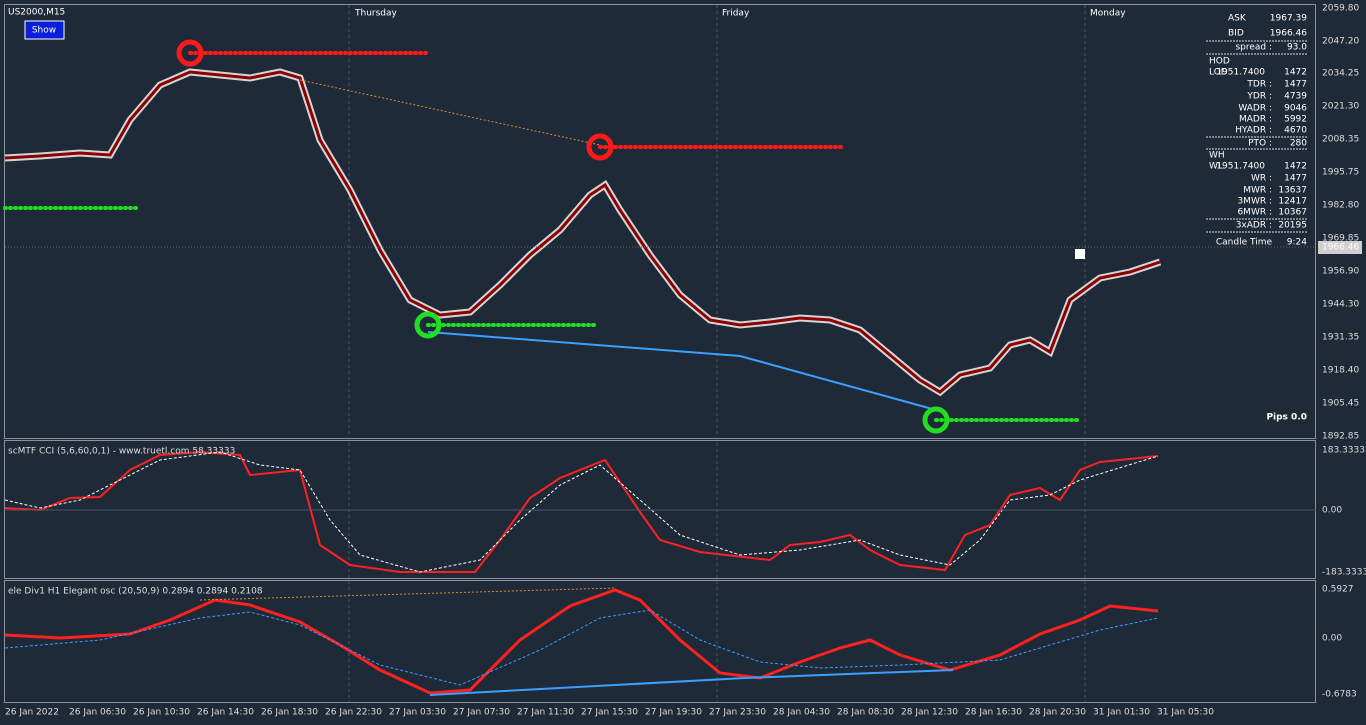 This screenshot has width=1366, height=725. What do you see at coordinates (407, 594) in the screenshot?
I see `osc-trend` at bounding box center [407, 594].